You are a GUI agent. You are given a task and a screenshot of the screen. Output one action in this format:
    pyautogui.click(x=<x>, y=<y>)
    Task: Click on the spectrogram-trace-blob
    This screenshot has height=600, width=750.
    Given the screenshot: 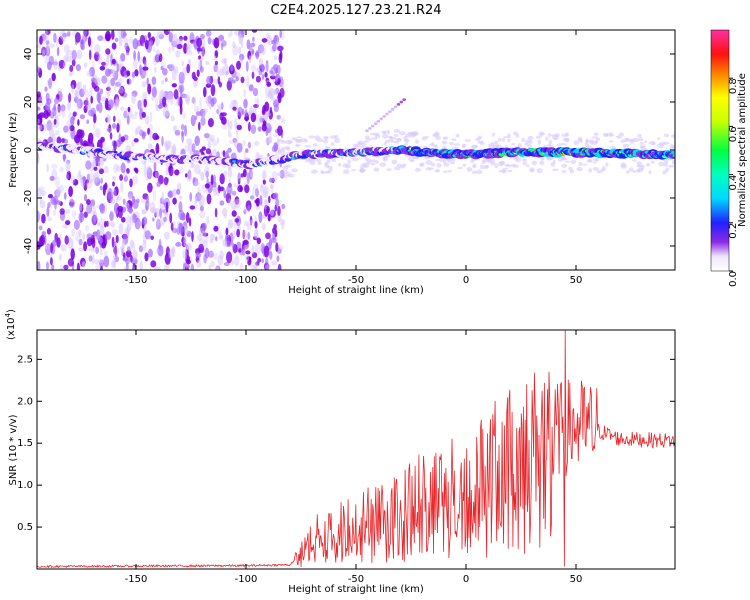 What is the action you would take?
    pyautogui.click(x=673, y=152)
    